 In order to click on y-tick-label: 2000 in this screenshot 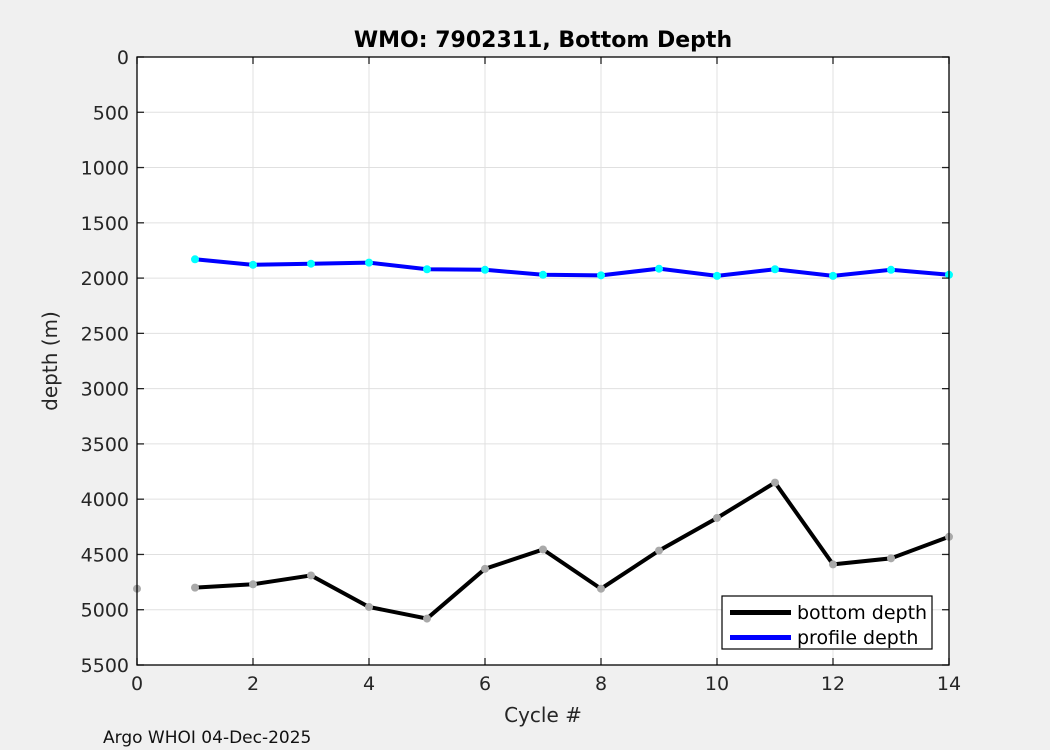, I will do `click(105, 279)`.